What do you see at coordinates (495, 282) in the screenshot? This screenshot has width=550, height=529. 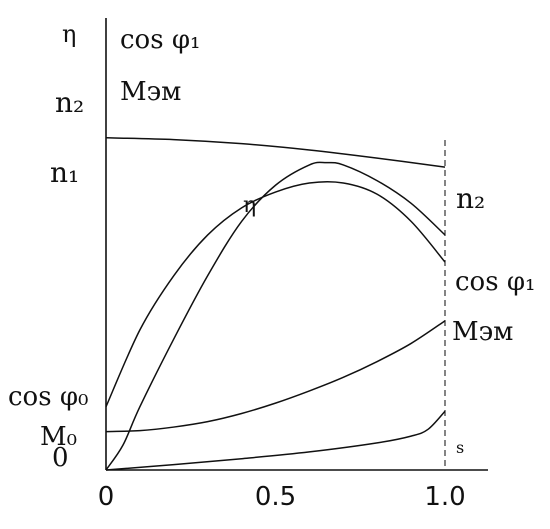 I see `series-label-cos φ₁: cos φ₁` at bounding box center [495, 282].